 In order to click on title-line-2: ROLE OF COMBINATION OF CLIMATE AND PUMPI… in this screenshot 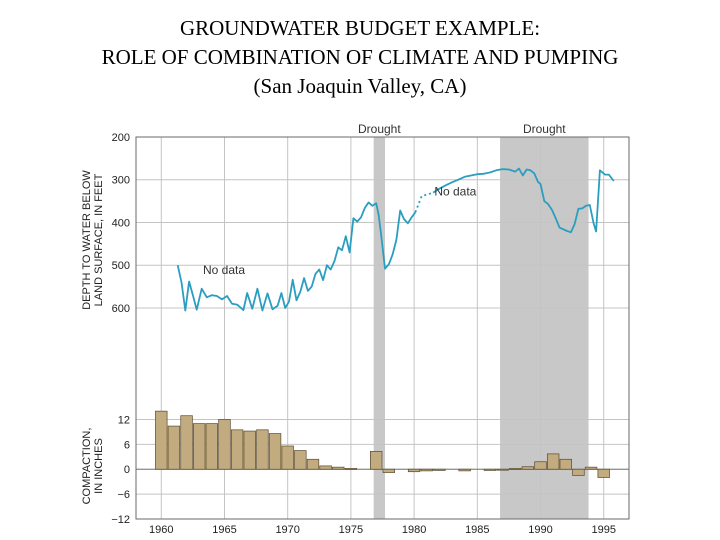, I will do `click(360, 57)`.